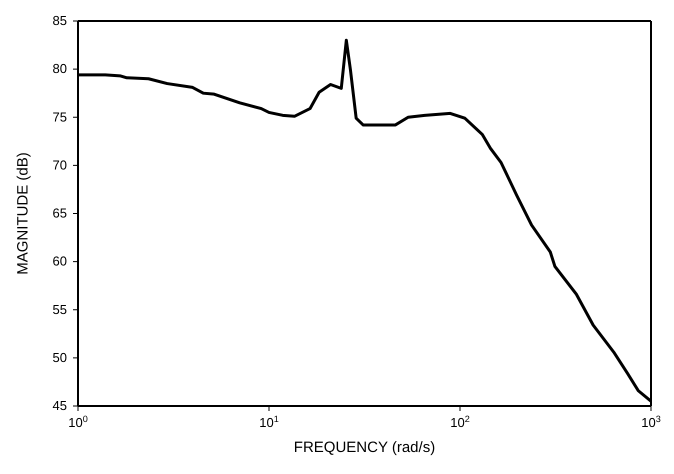  I want to click on y-tick-label: 85, so click(59, 20).